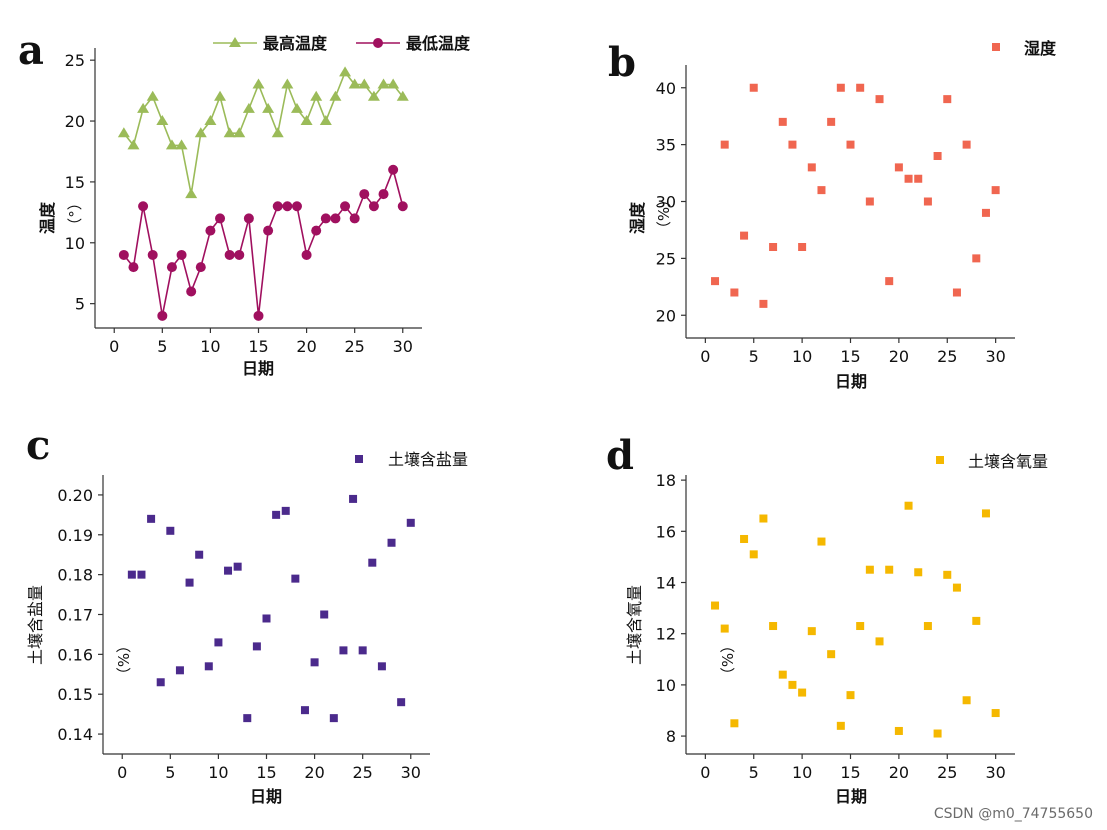  Describe the element at coordinates (666, 531) in the screenshot. I see `y-tick-label: 16` at that location.